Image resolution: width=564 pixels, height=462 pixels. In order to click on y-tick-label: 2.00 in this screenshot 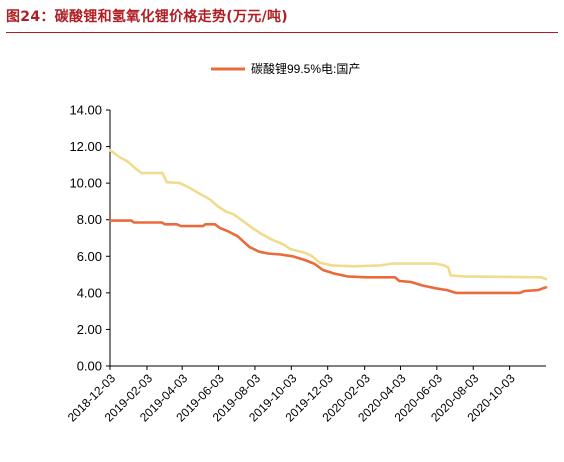, I will do `click(89, 329)`.